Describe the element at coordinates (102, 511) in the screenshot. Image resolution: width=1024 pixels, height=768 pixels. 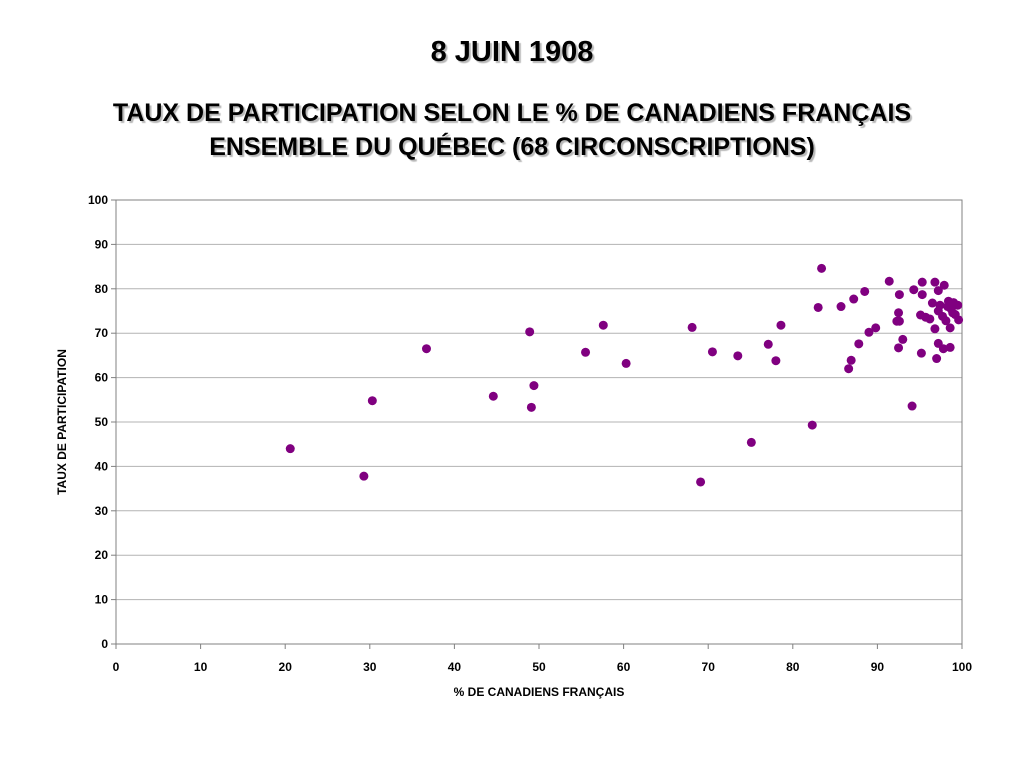
I see `y-tick-label: 30` at that location.